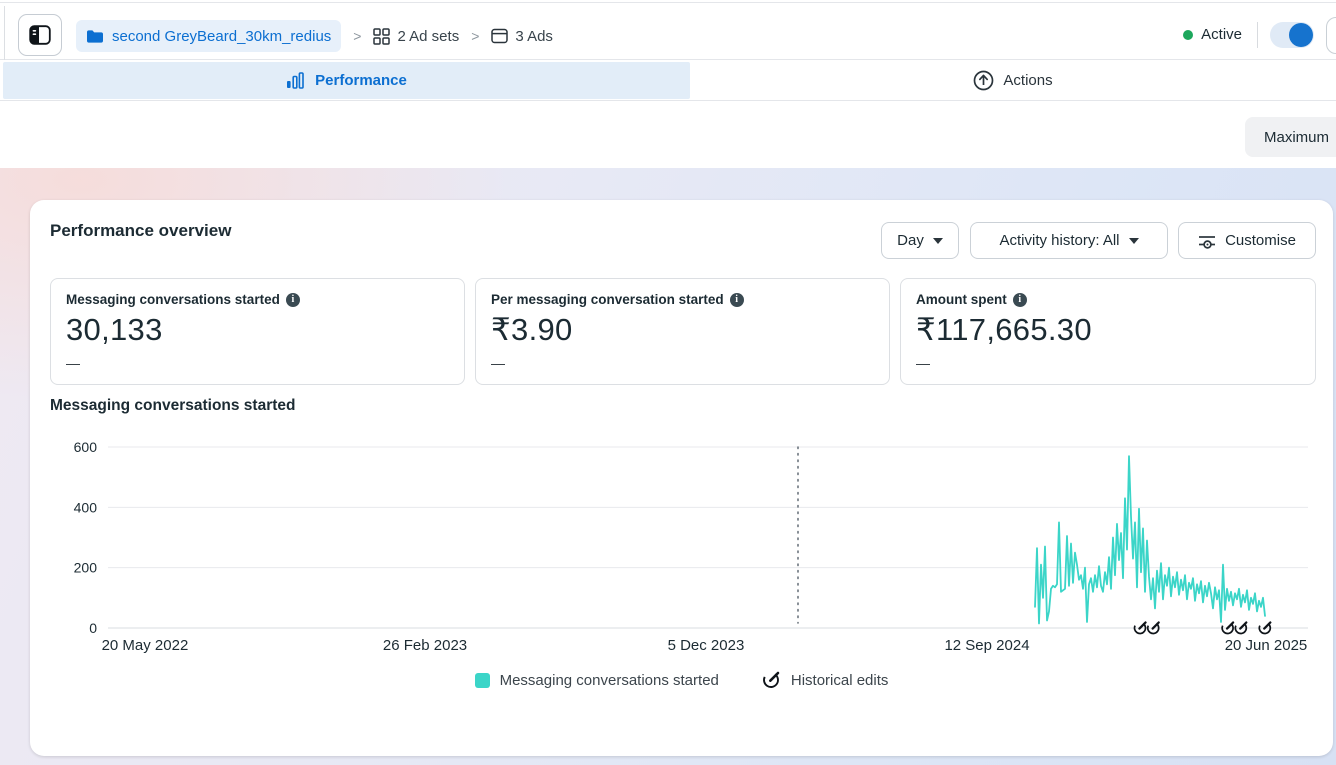  Describe the element at coordinates (1221, 34) in the screenshot. I see `active-status-label: Active` at that location.